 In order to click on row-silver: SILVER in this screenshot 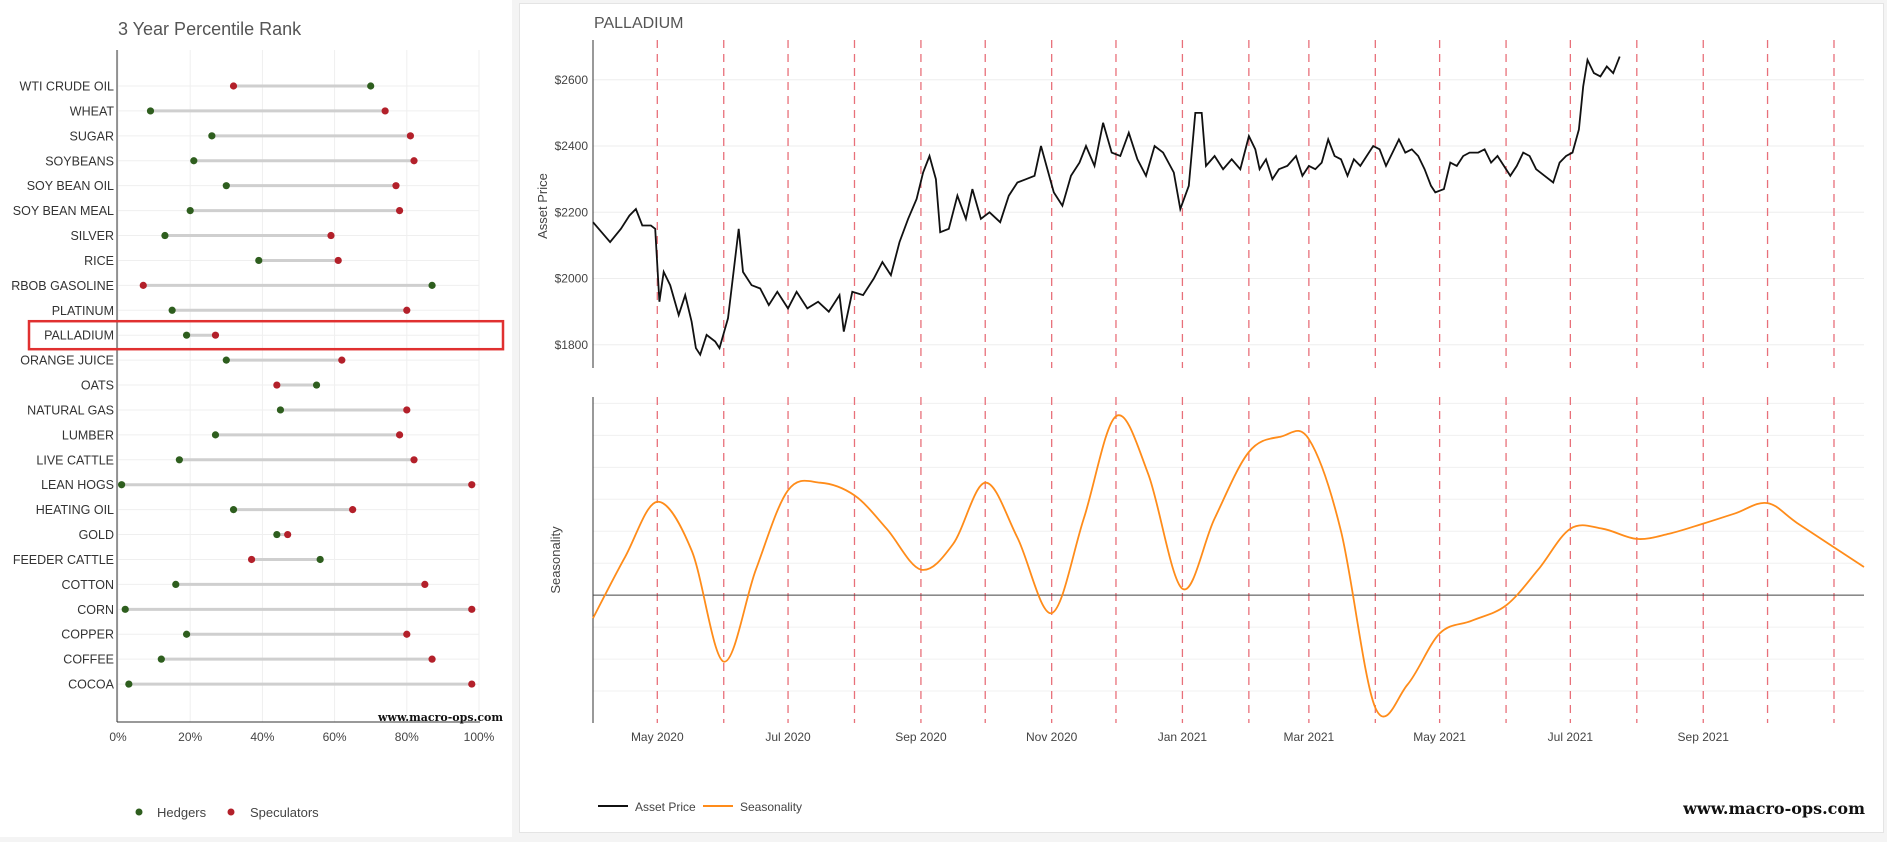, I will do `click(202, 236)`.